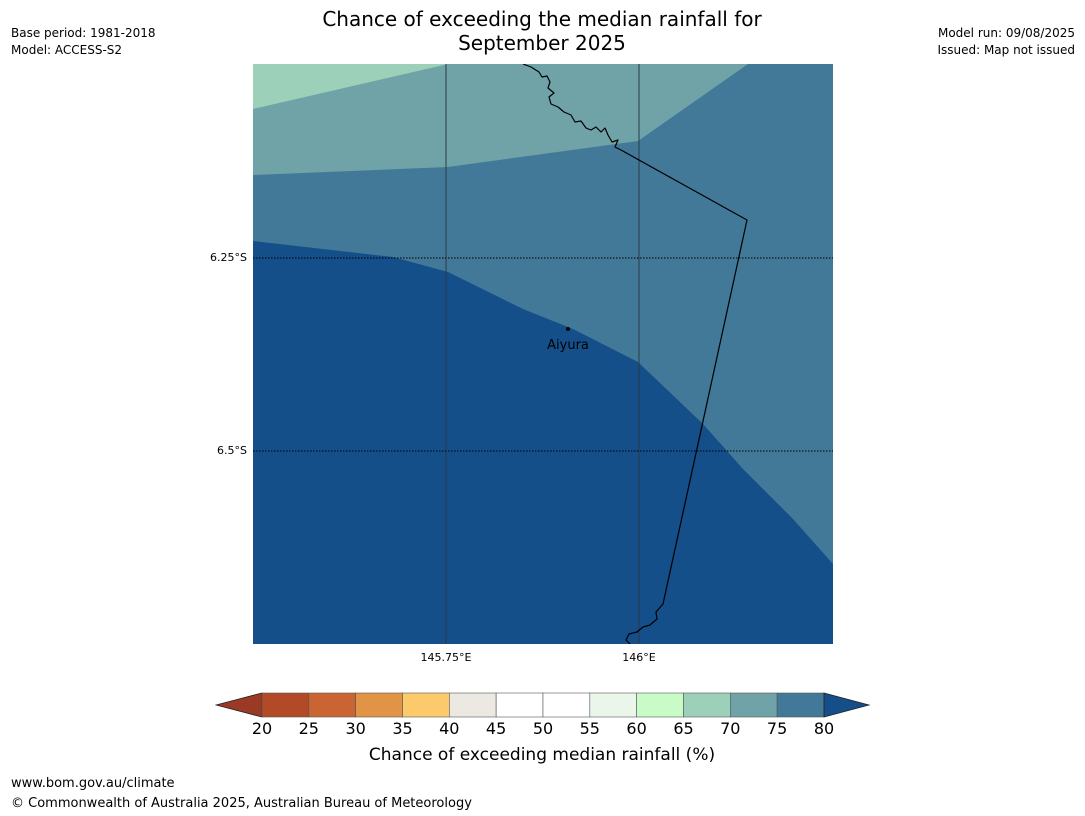 The height and width of the screenshot is (816, 1085). What do you see at coordinates (232, 450) in the screenshot?
I see `lat-label-65: 6.5°S` at bounding box center [232, 450].